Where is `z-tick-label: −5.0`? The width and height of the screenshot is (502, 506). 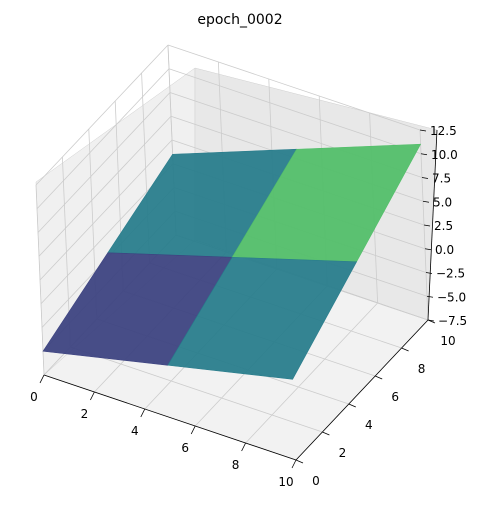 z-tick-label: −5.0 is located at coordinates (451, 297).